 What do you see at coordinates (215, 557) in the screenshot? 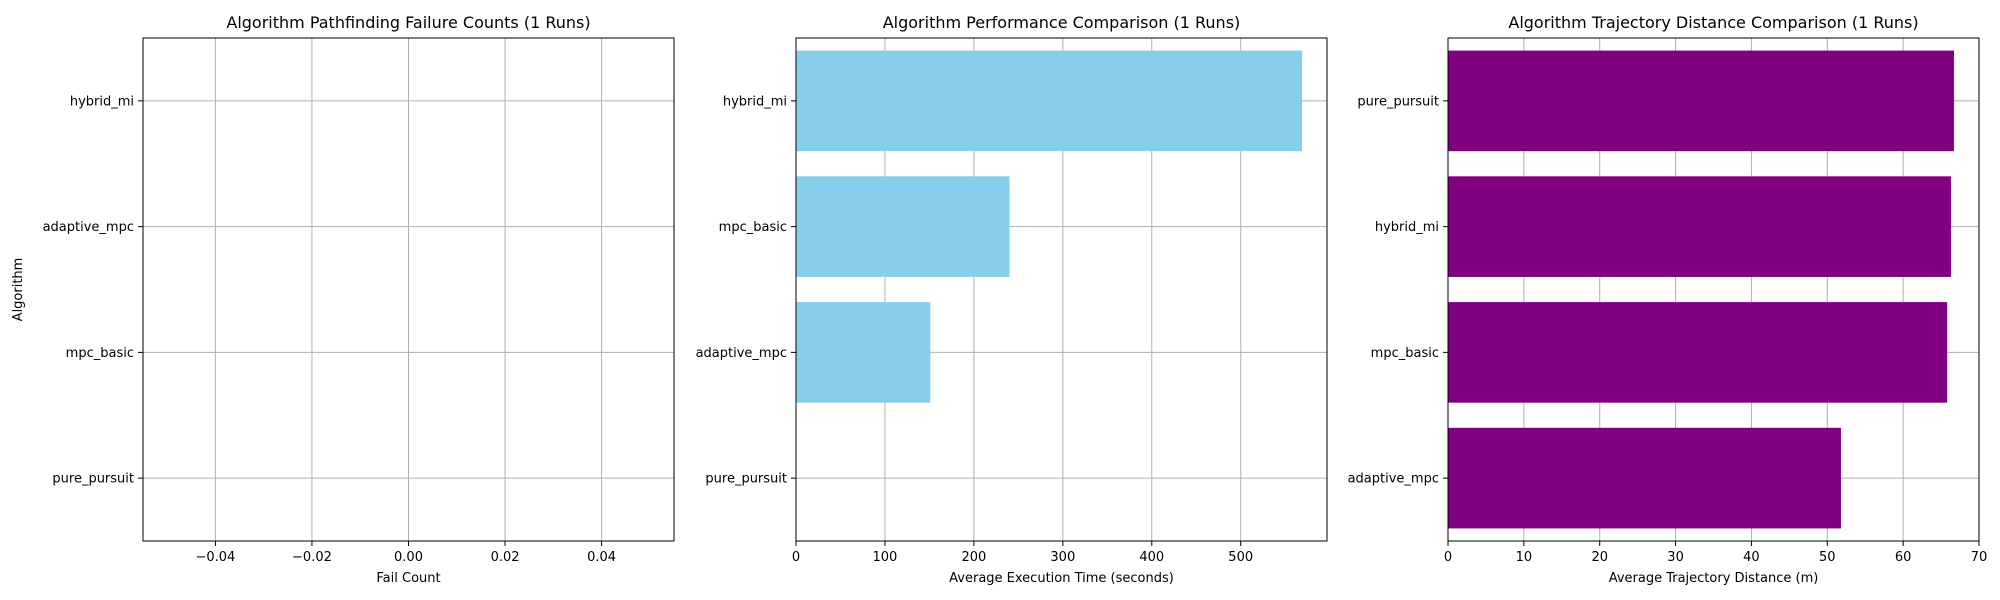
I see `x-tick-label: −0.04` at bounding box center [215, 557].